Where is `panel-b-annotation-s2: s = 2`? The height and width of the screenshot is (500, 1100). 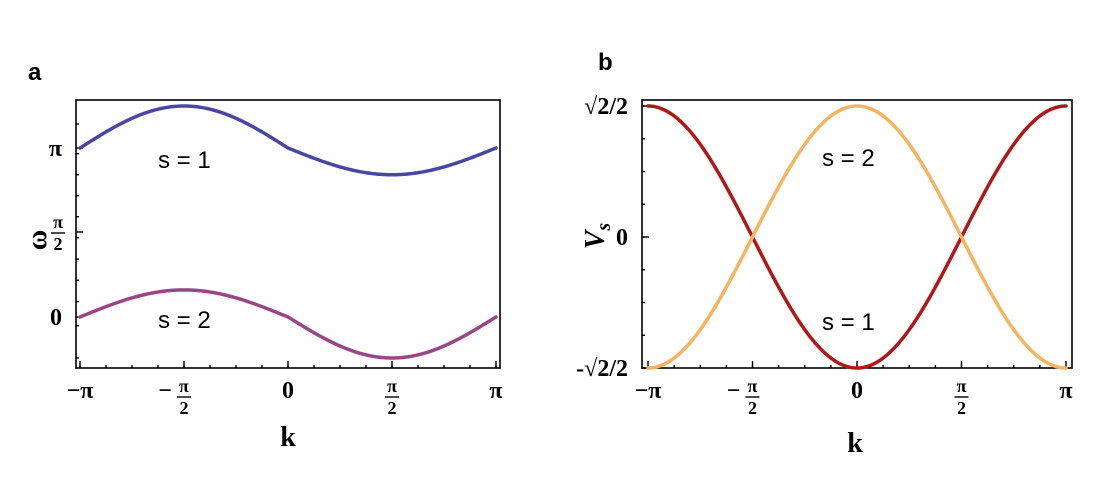
panel-b-annotation-s2: s = 2 is located at coordinates (848, 158).